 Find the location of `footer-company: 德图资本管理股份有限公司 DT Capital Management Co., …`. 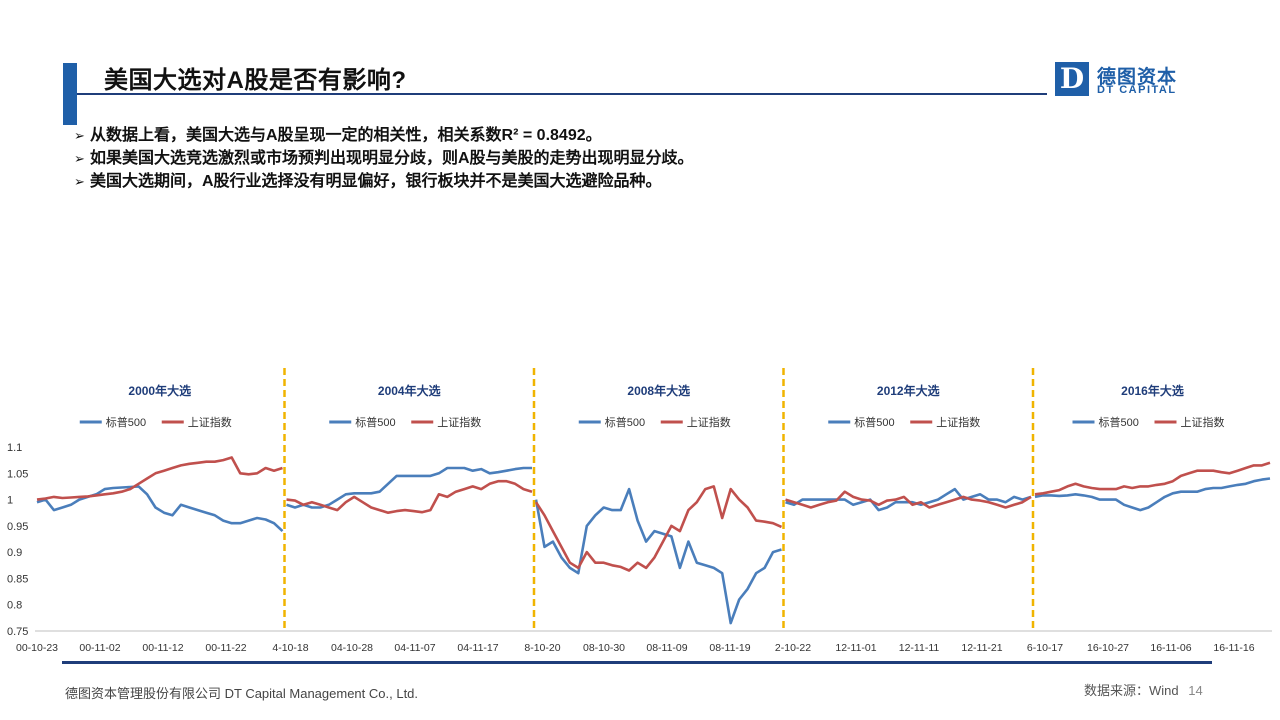

footer-company: 德图资本管理股份有限公司 DT Capital Management Co., … is located at coordinates (242, 693).